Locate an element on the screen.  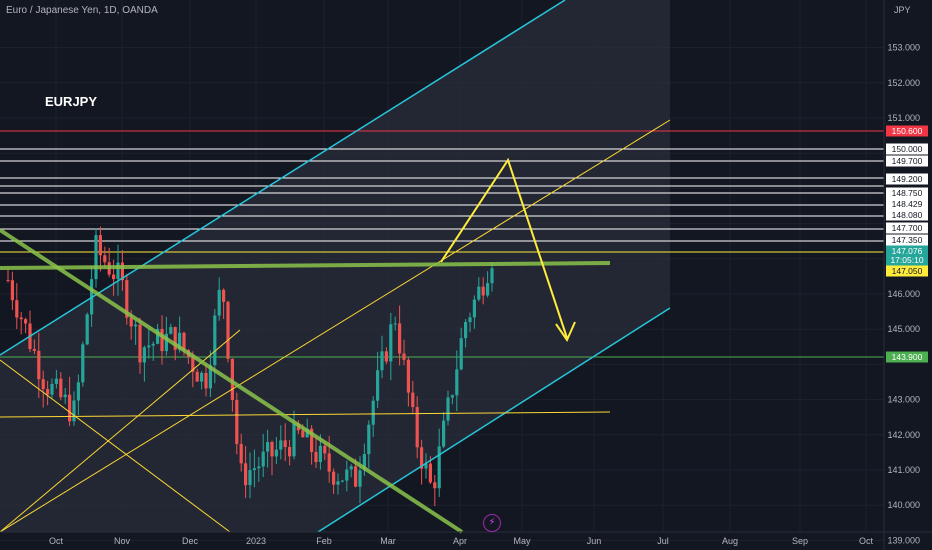
price-tick-label: 139.000 is located at coordinates (903, 540).